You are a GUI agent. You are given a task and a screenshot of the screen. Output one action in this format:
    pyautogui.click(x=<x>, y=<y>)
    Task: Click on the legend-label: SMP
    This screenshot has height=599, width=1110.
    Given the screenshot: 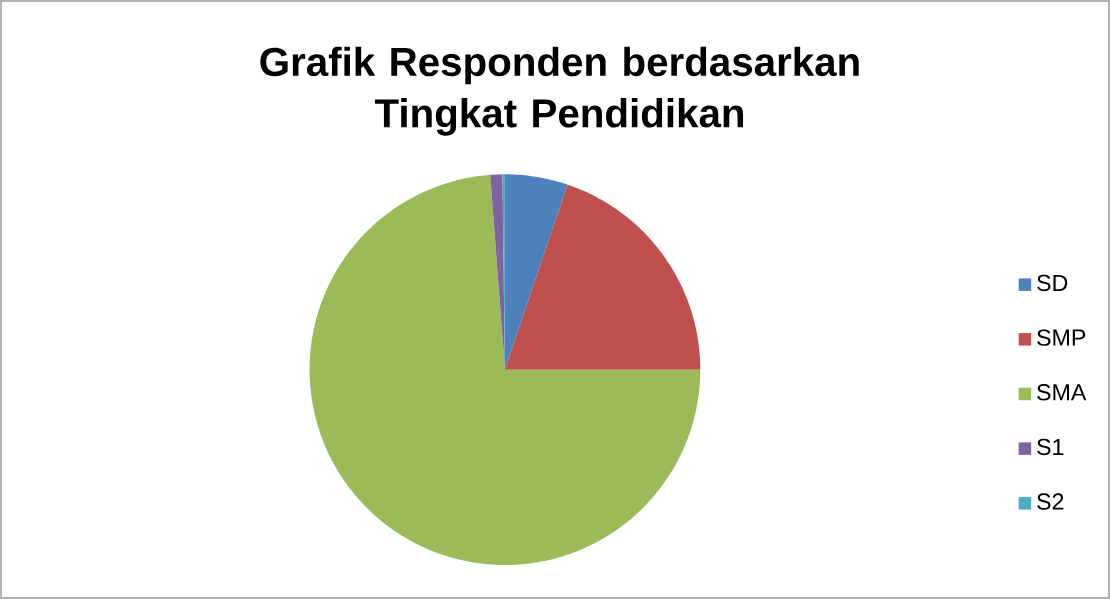 What is the action you would take?
    pyautogui.click(x=1061, y=337)
    